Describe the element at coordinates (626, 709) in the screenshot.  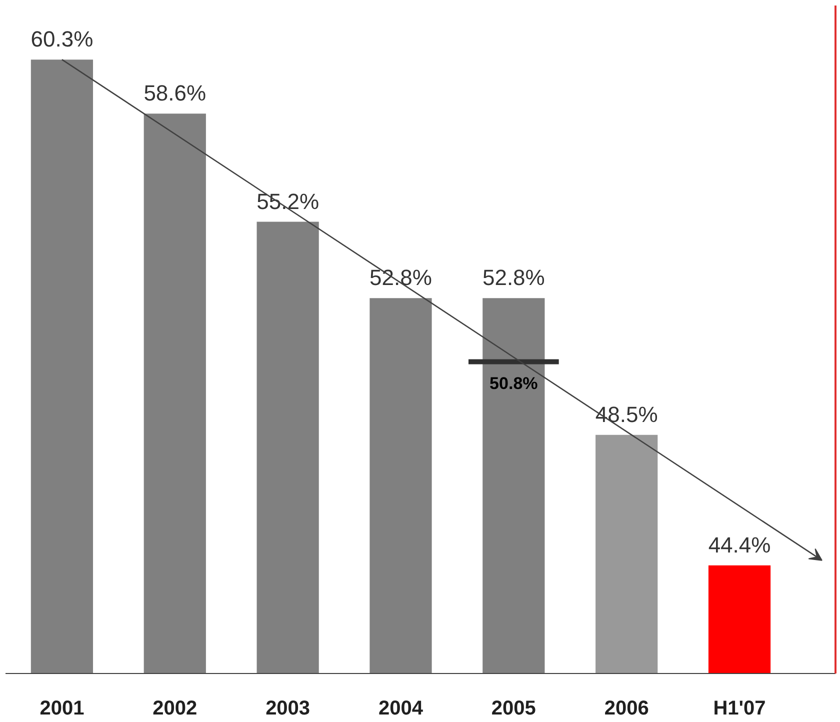
I see `x-tick-label: 2006` at that location.